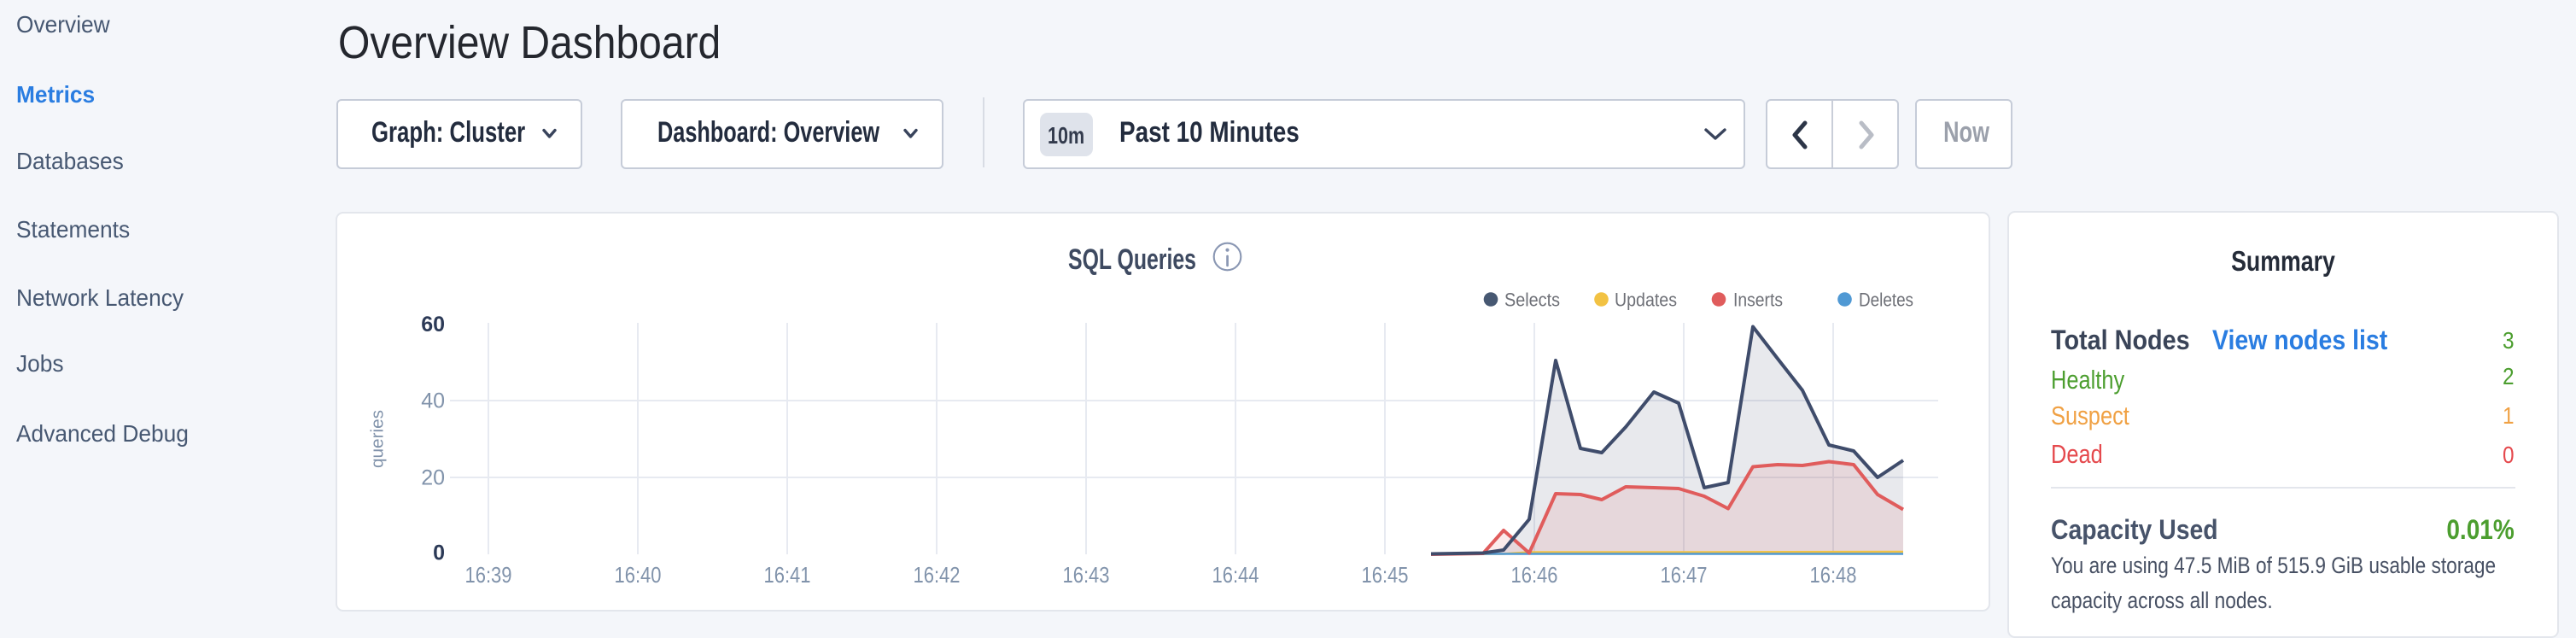 The width and height of the screenshot is (2576, 638). What do you see at coordinates (1385, 575) in the screenshot?
I see `svg-text: 16:45` at bounding box center [1385, 575].